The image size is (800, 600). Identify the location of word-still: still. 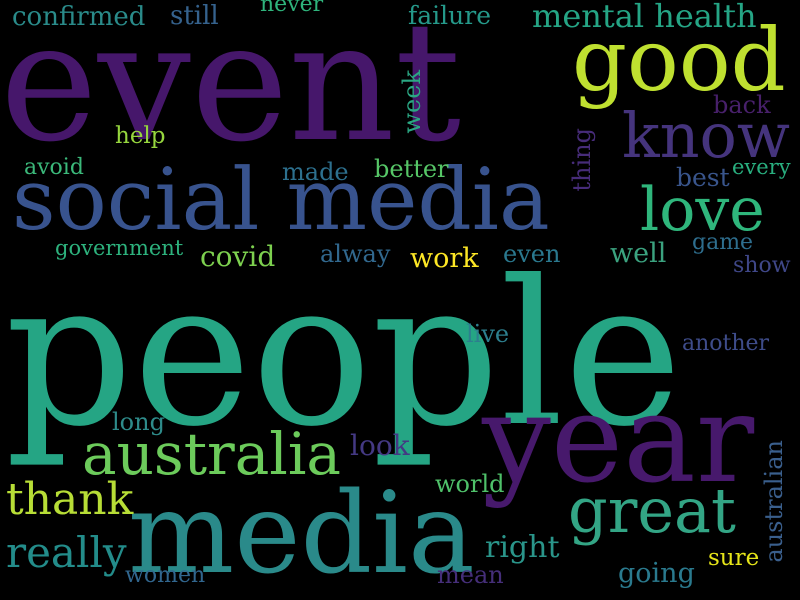
(194, 16).